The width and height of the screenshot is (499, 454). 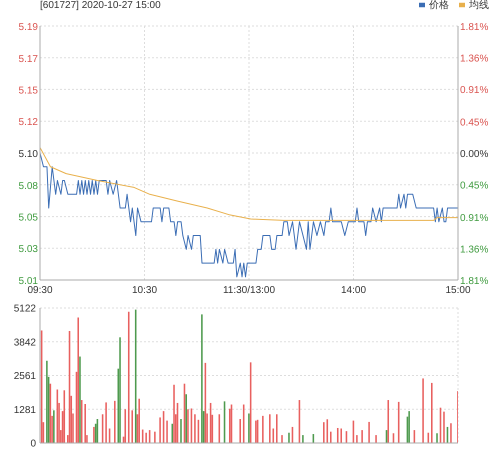 I want to click on y-tick-label: 5.15, so click(x=28, y=90).